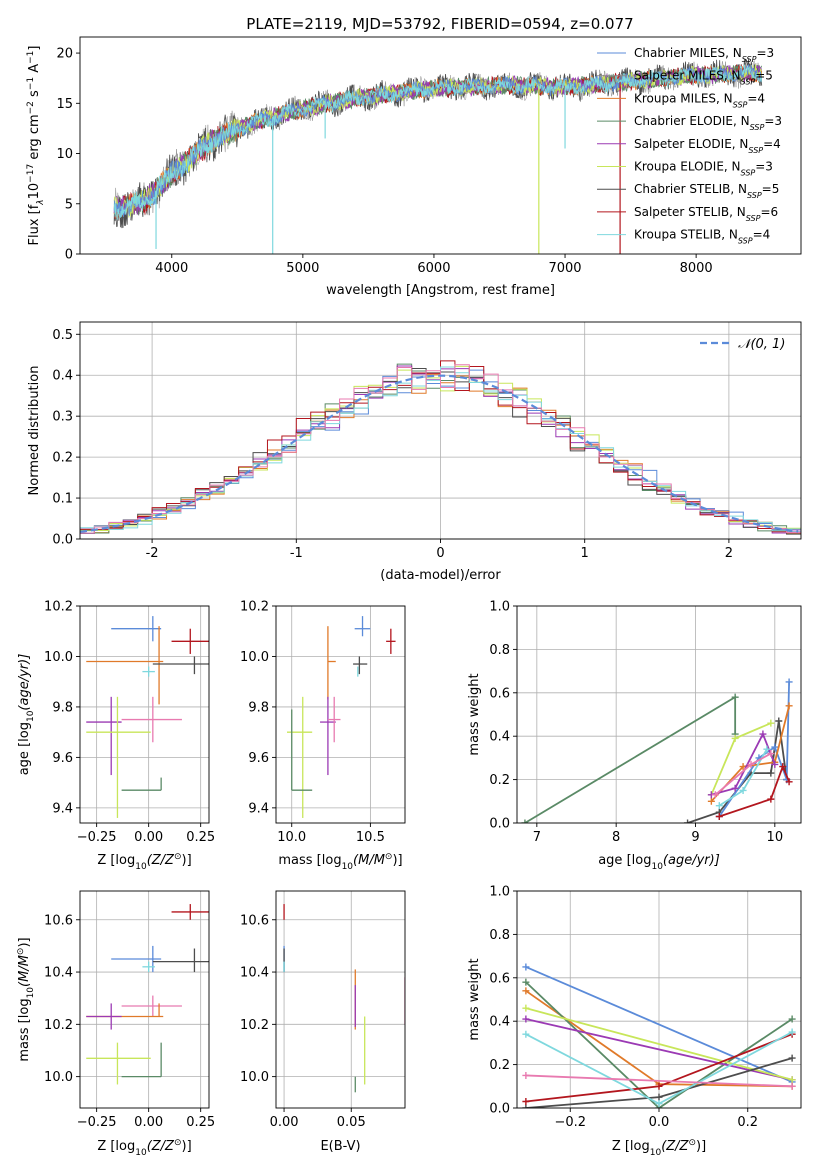 This screenshot has height=1170, width=819. Describe the element at coordinates (344, 998) in the screenshot. I see `plot-area-mass_vs_ebv` at that location.